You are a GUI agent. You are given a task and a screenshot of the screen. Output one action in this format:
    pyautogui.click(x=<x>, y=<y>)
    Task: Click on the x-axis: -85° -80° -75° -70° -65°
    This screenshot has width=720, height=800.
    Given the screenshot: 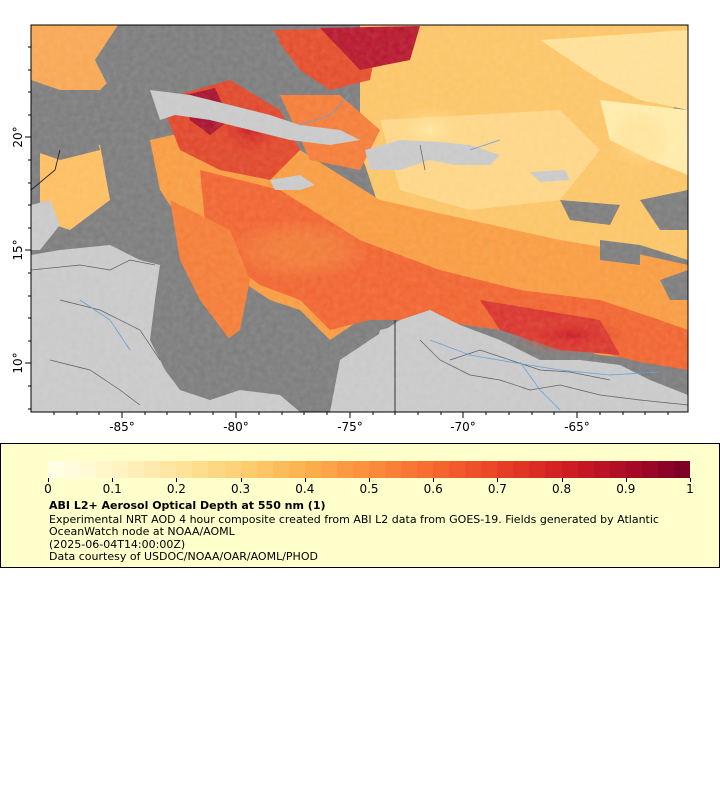 What is the action you would take?
    pyautogui.click(x=361, y=423)
    